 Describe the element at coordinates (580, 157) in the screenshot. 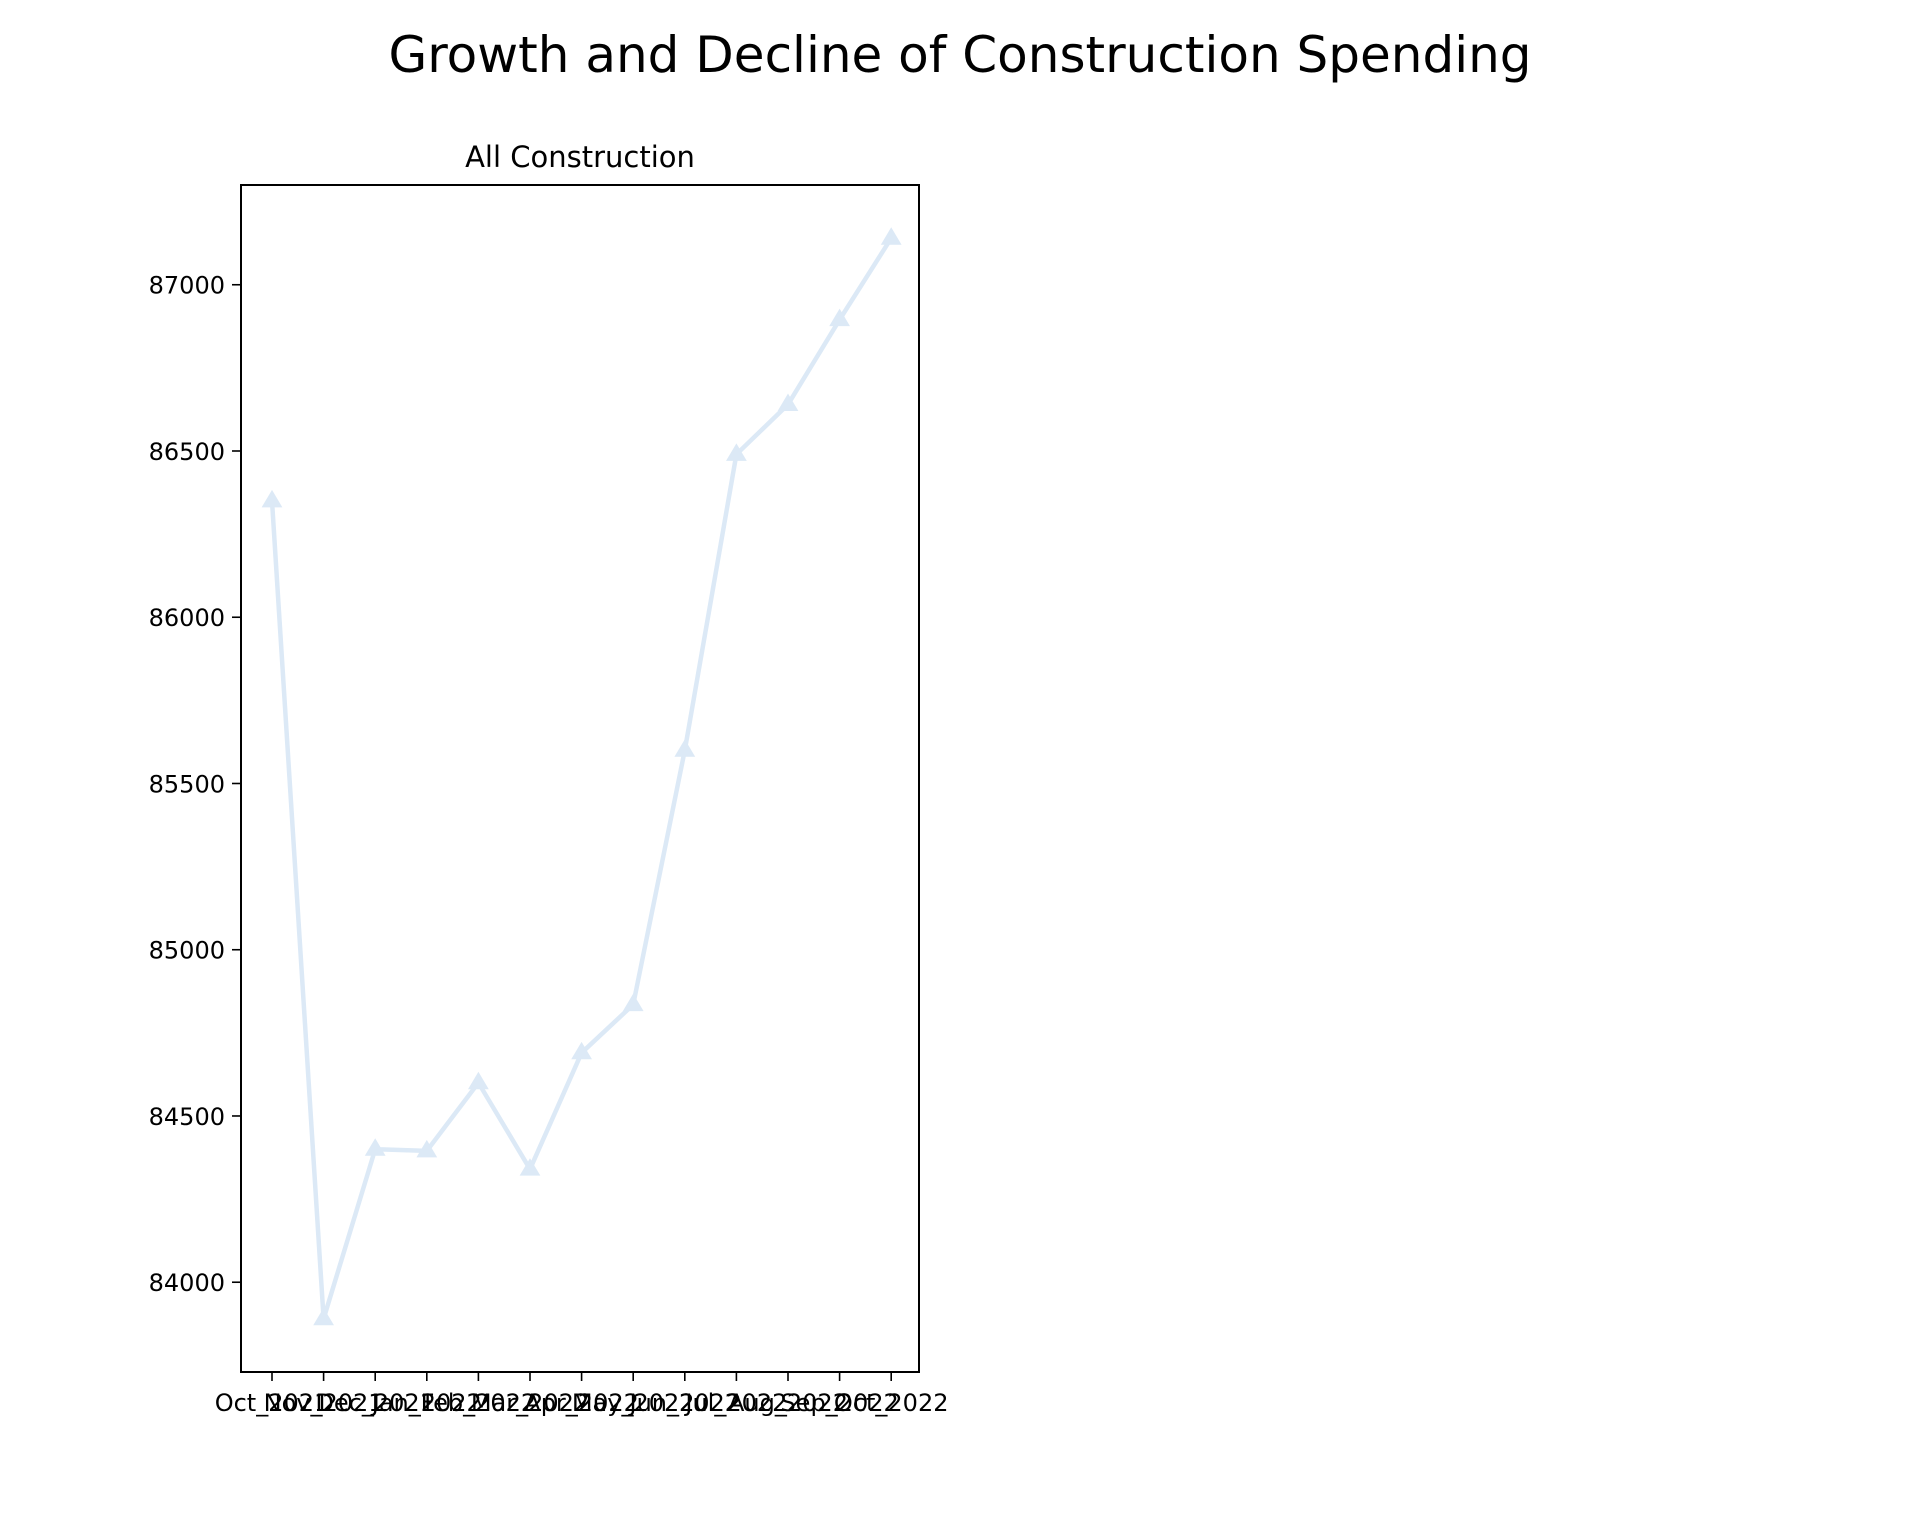

I see `subplot-title: All Construction` at that location.